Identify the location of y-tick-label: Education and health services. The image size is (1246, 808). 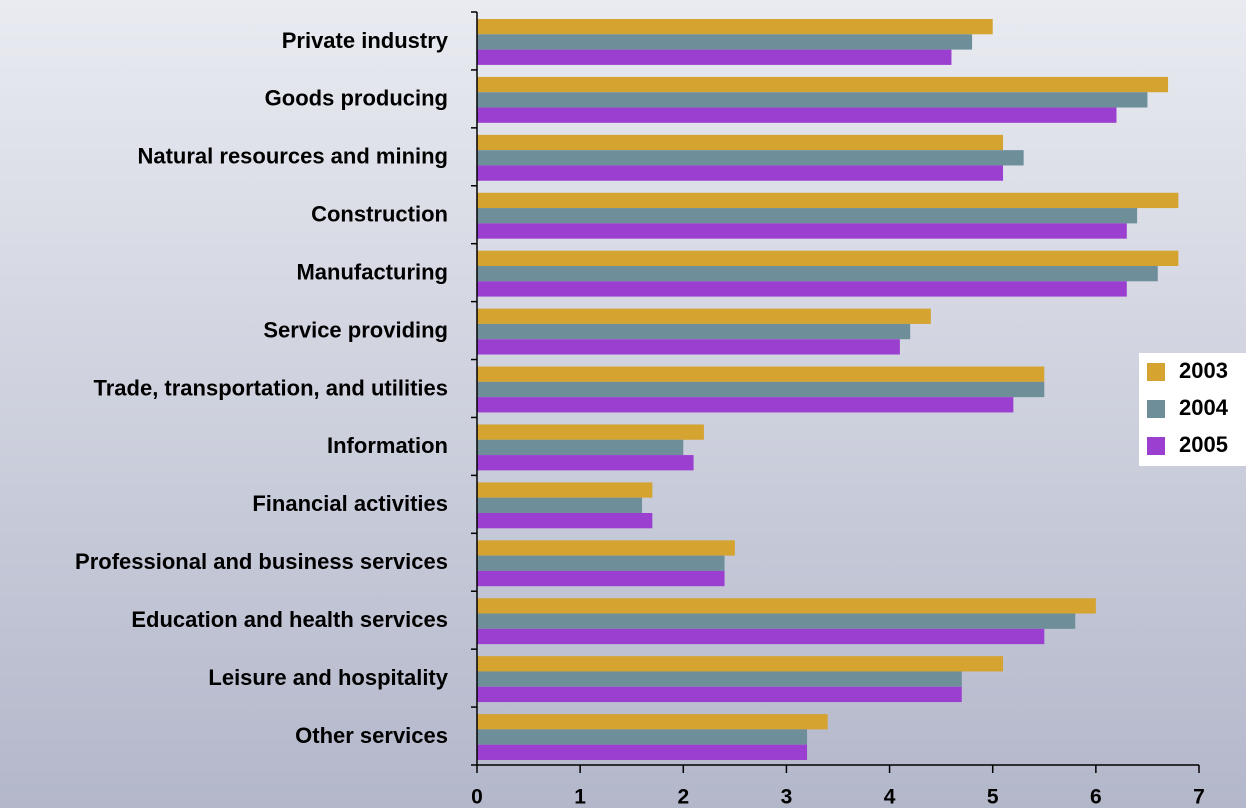
(289, 619).